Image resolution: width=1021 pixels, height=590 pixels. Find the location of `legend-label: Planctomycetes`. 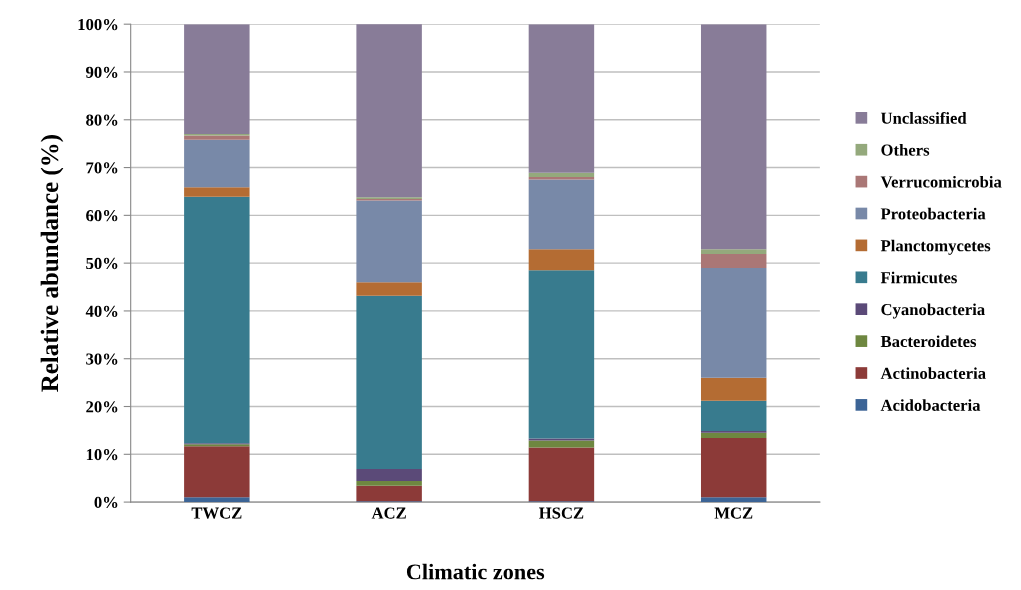

legend-label: Planctomycetes is located at coordinates (935, 247).